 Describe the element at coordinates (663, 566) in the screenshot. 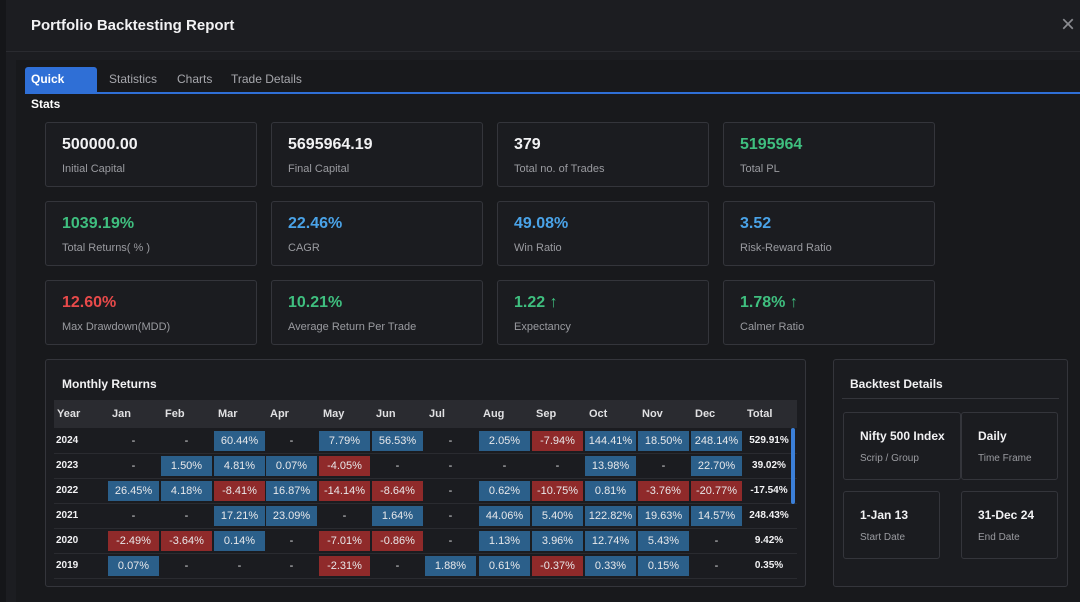

I see `month-return-cell: 0.15%` at that location.